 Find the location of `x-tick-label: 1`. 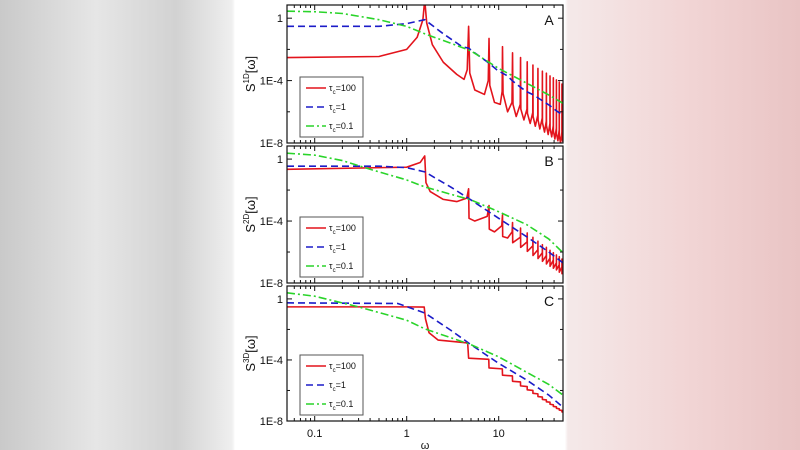

x-tick-label: 1 is located at coordinates (407, 434).